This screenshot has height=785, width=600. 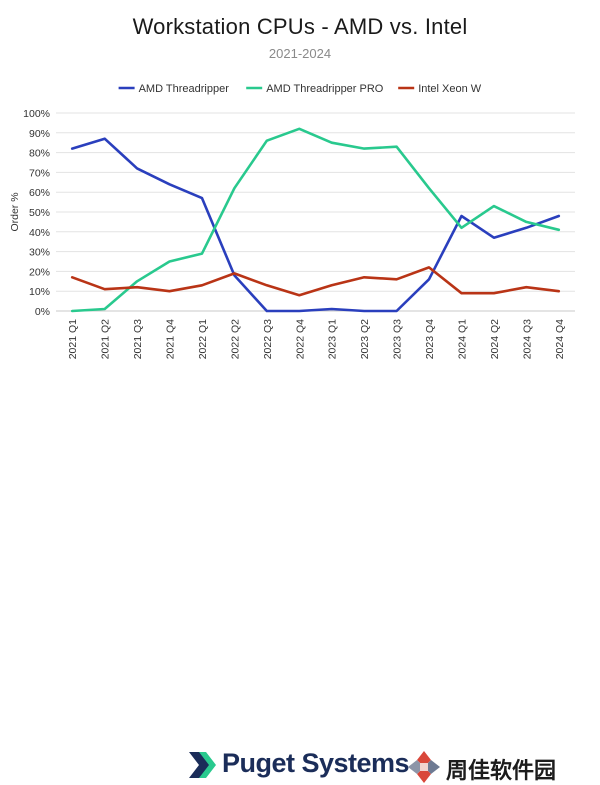 I want to click on x-tick-label: 2022 Q1, so click(x=203, y=339).